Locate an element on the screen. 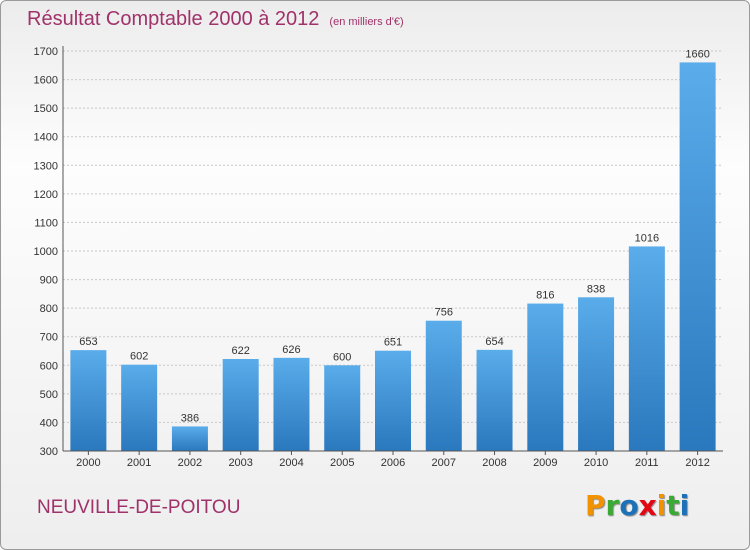 The image size is (750, 550). bar-2004 is located at coordinates (291, 404).